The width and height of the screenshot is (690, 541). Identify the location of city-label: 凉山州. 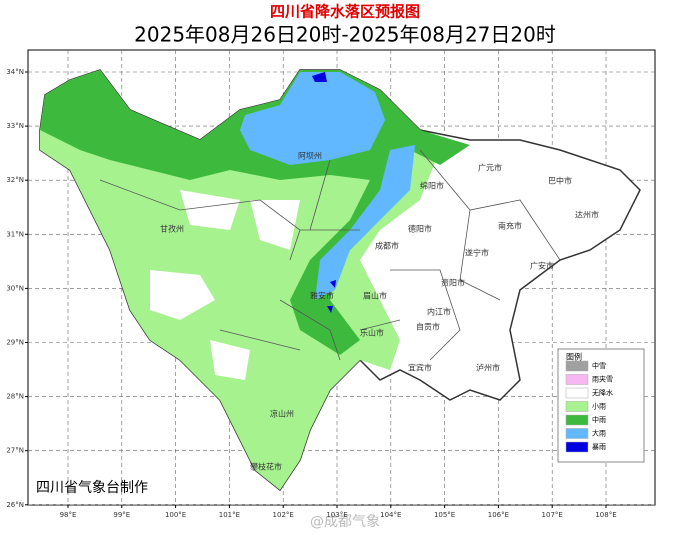
(282, 414).